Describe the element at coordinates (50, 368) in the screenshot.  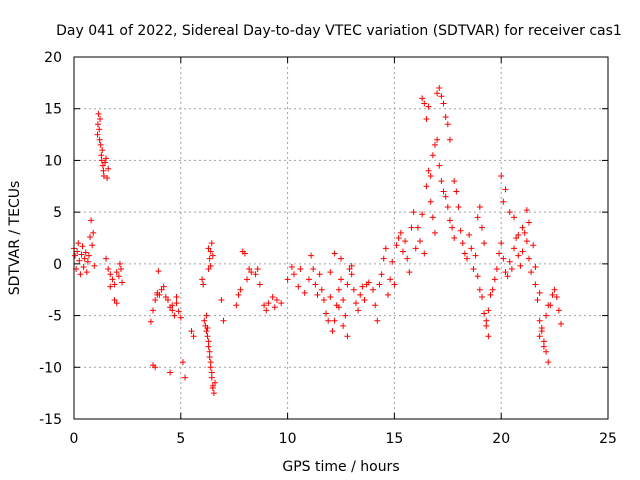
I see `y-tick-label: -10` at that location.